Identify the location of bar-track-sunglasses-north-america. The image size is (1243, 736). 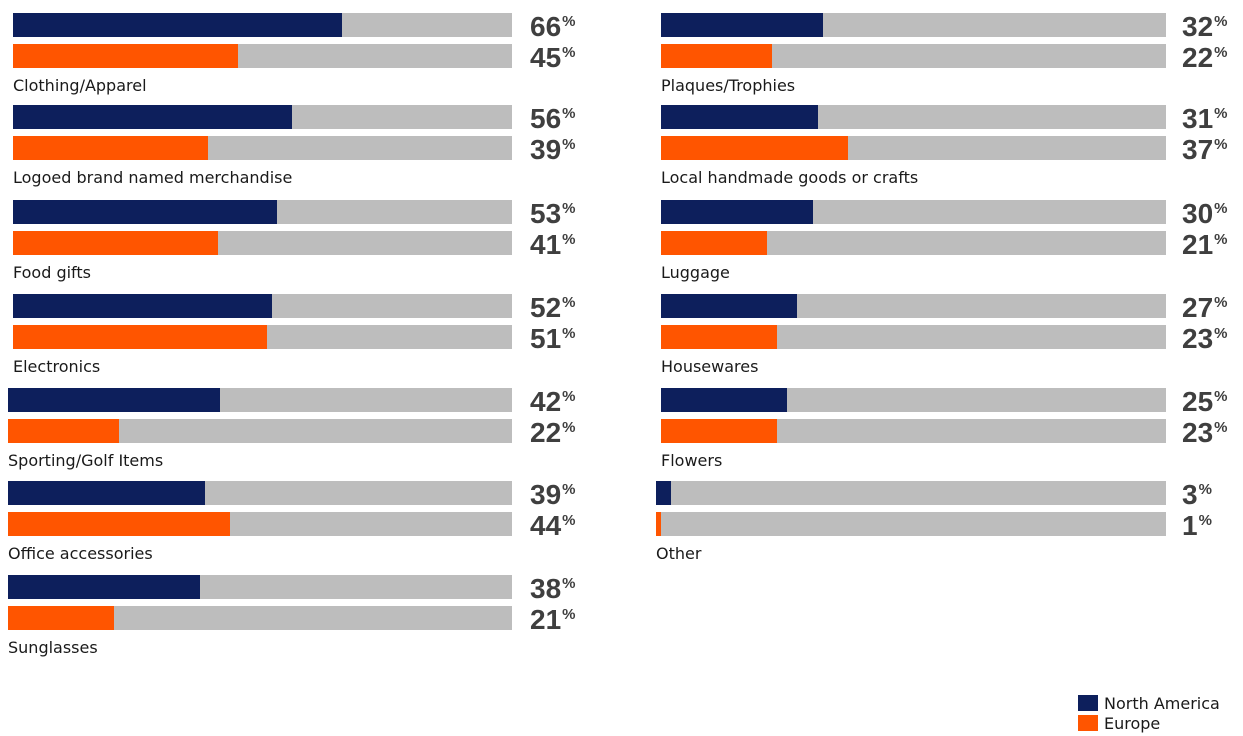
(260, 587).